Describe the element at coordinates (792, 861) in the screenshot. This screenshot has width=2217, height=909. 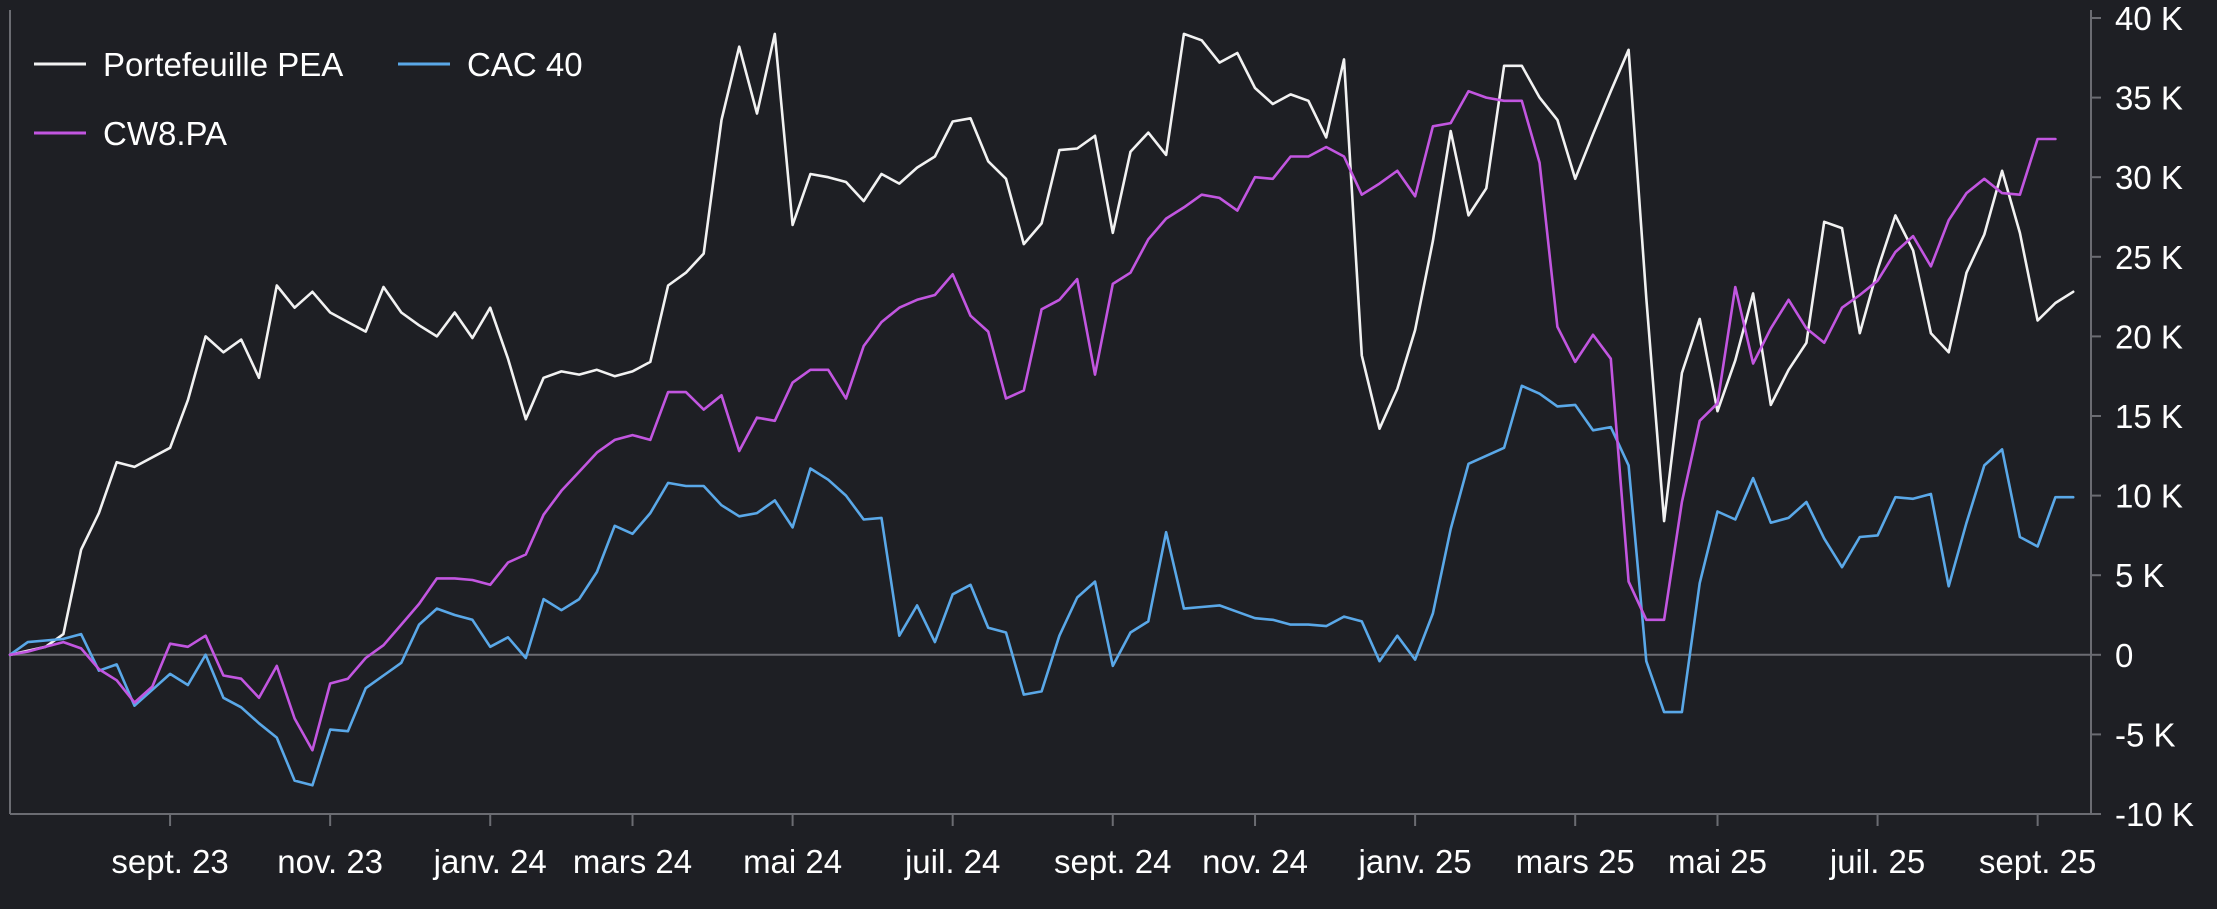
I see `x-tick-label: mai 24` at that location.